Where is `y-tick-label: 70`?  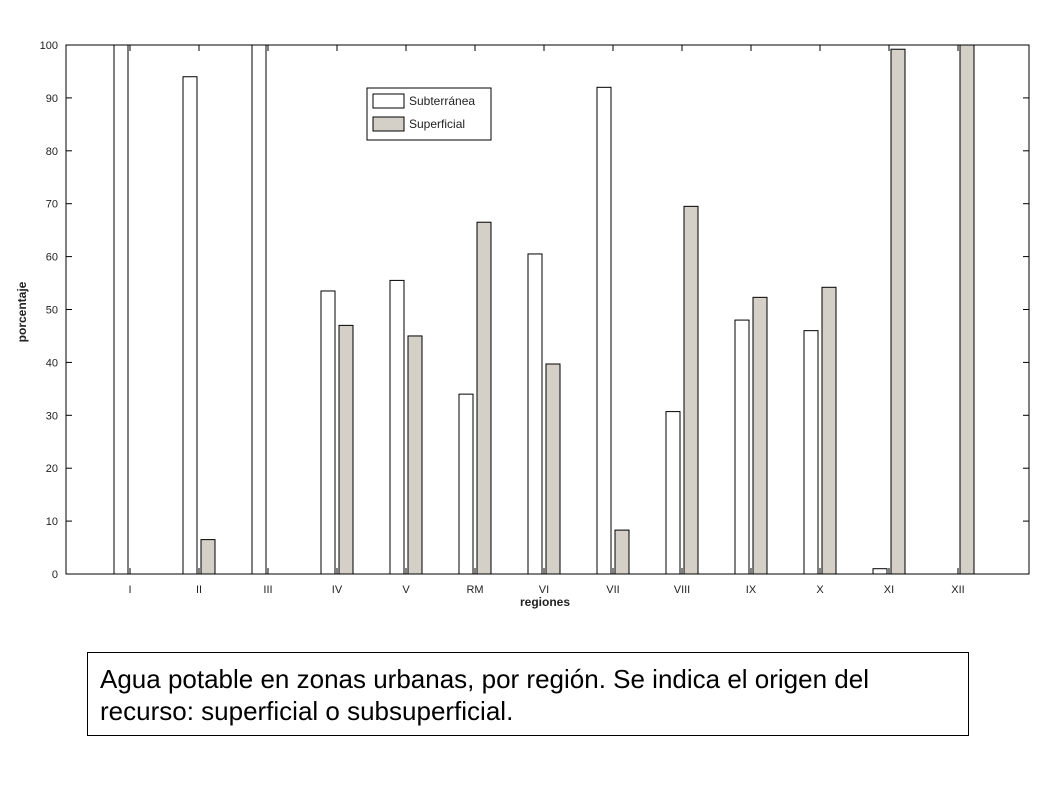 y-tick-label: 70 is located at coordinates (52, 205).